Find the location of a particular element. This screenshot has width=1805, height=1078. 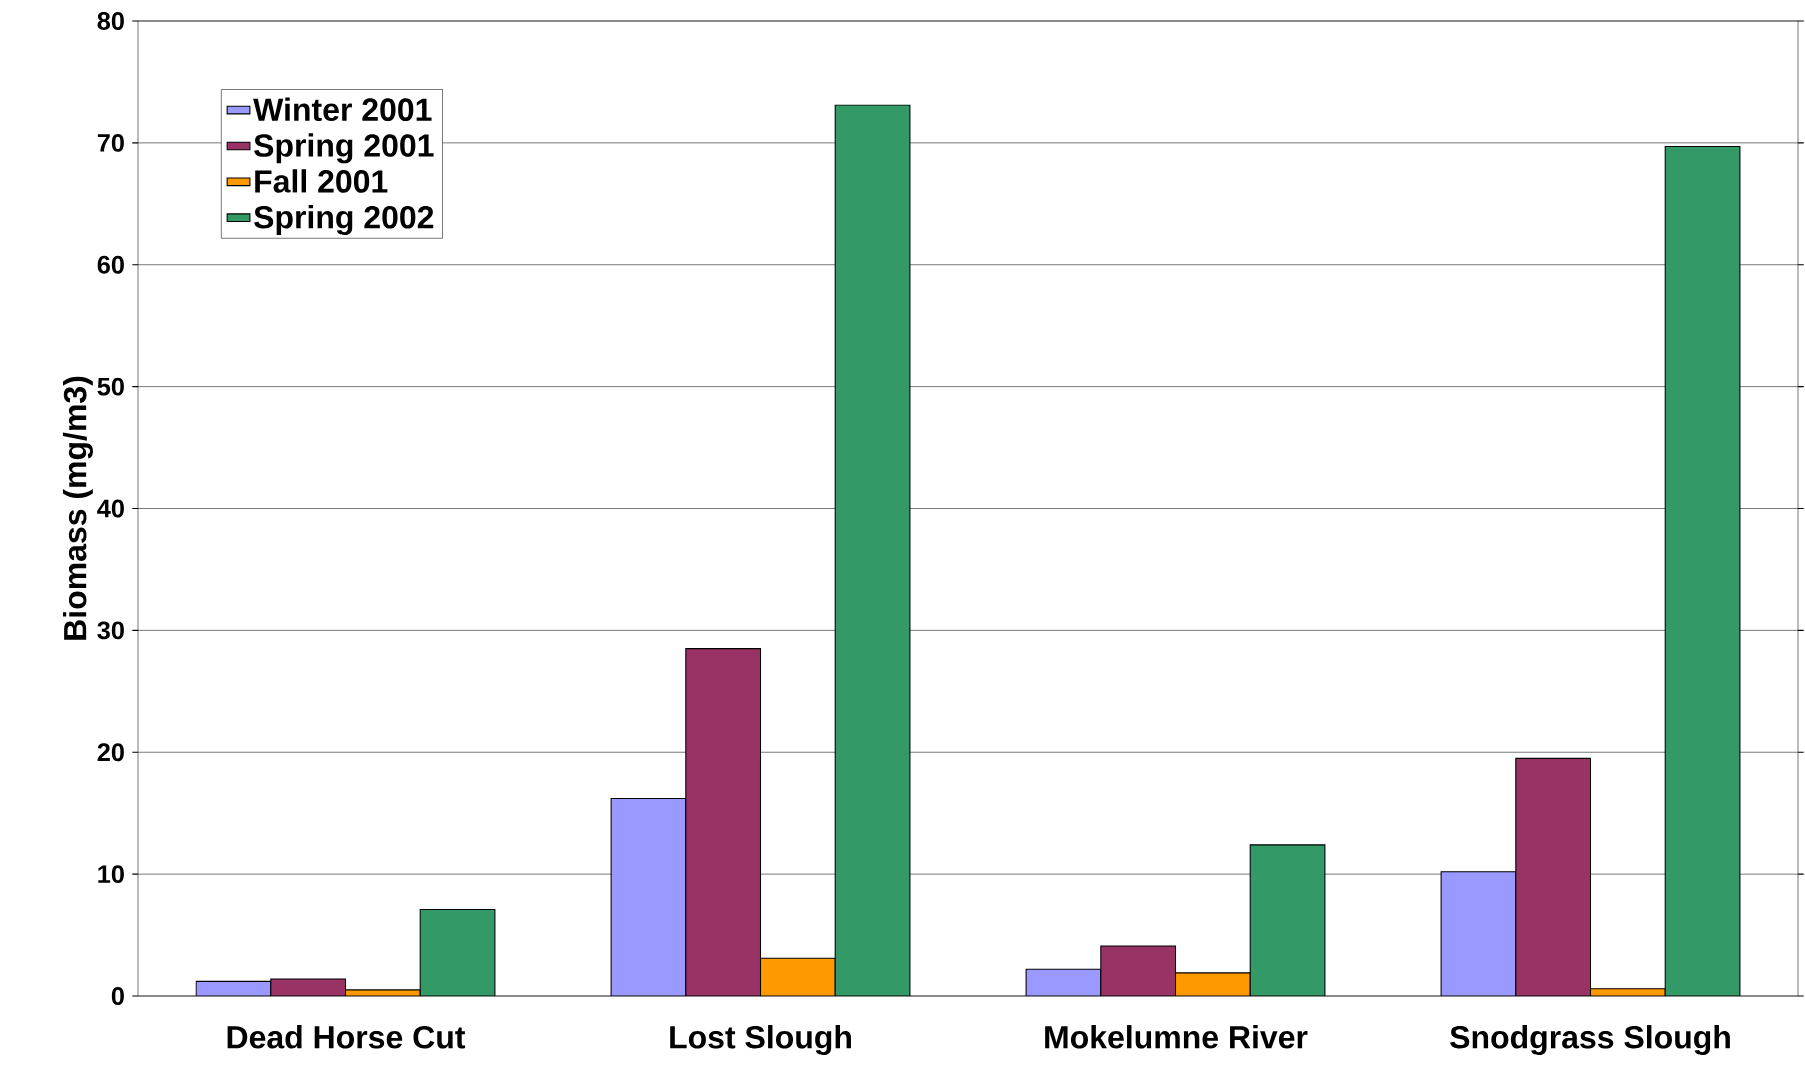

x-tick-label: Mokelumne River is located at coordinates (1176, 1037).